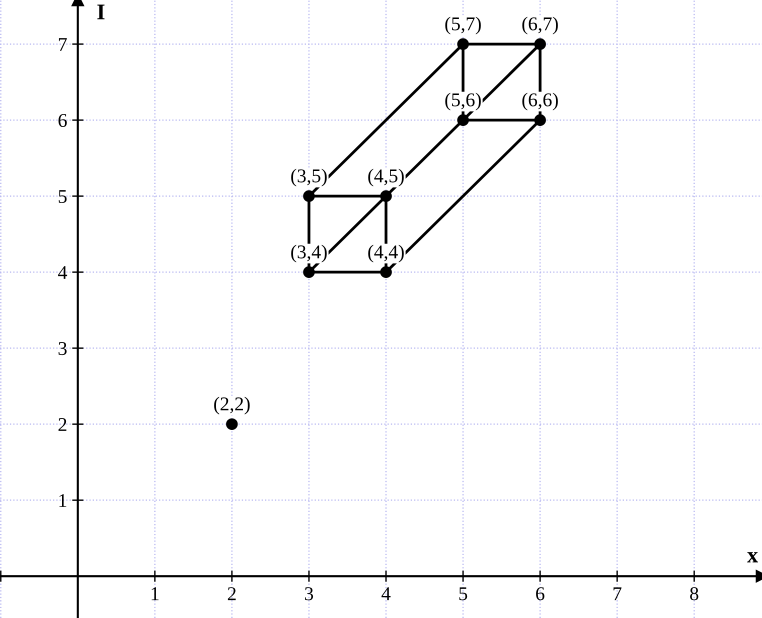  I want to click on y-tick-label: 3, so click(62, 349).